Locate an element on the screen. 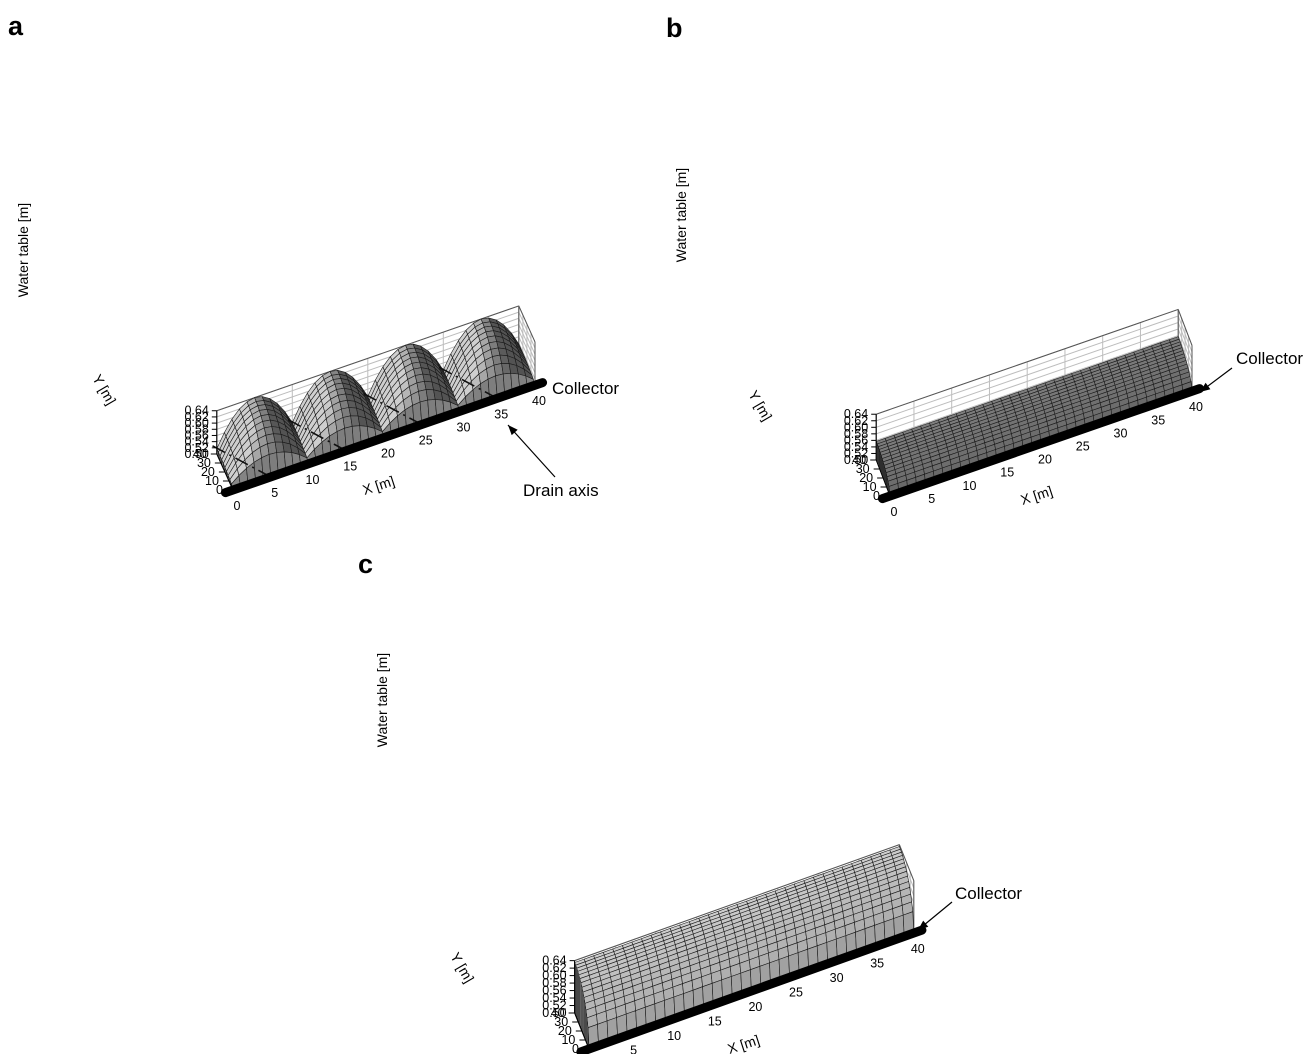  drain-axis-arrowhead is located at coordinates (513, 430).